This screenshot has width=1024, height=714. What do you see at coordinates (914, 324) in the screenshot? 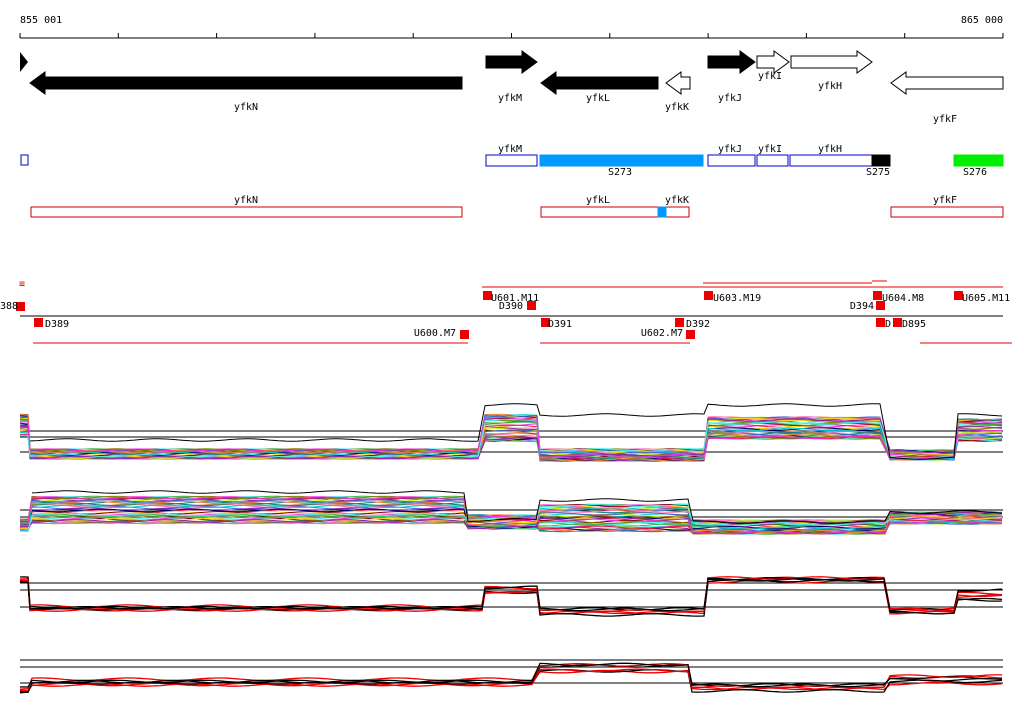
I see `probe-label: D895` at bounding box center [914, 324].